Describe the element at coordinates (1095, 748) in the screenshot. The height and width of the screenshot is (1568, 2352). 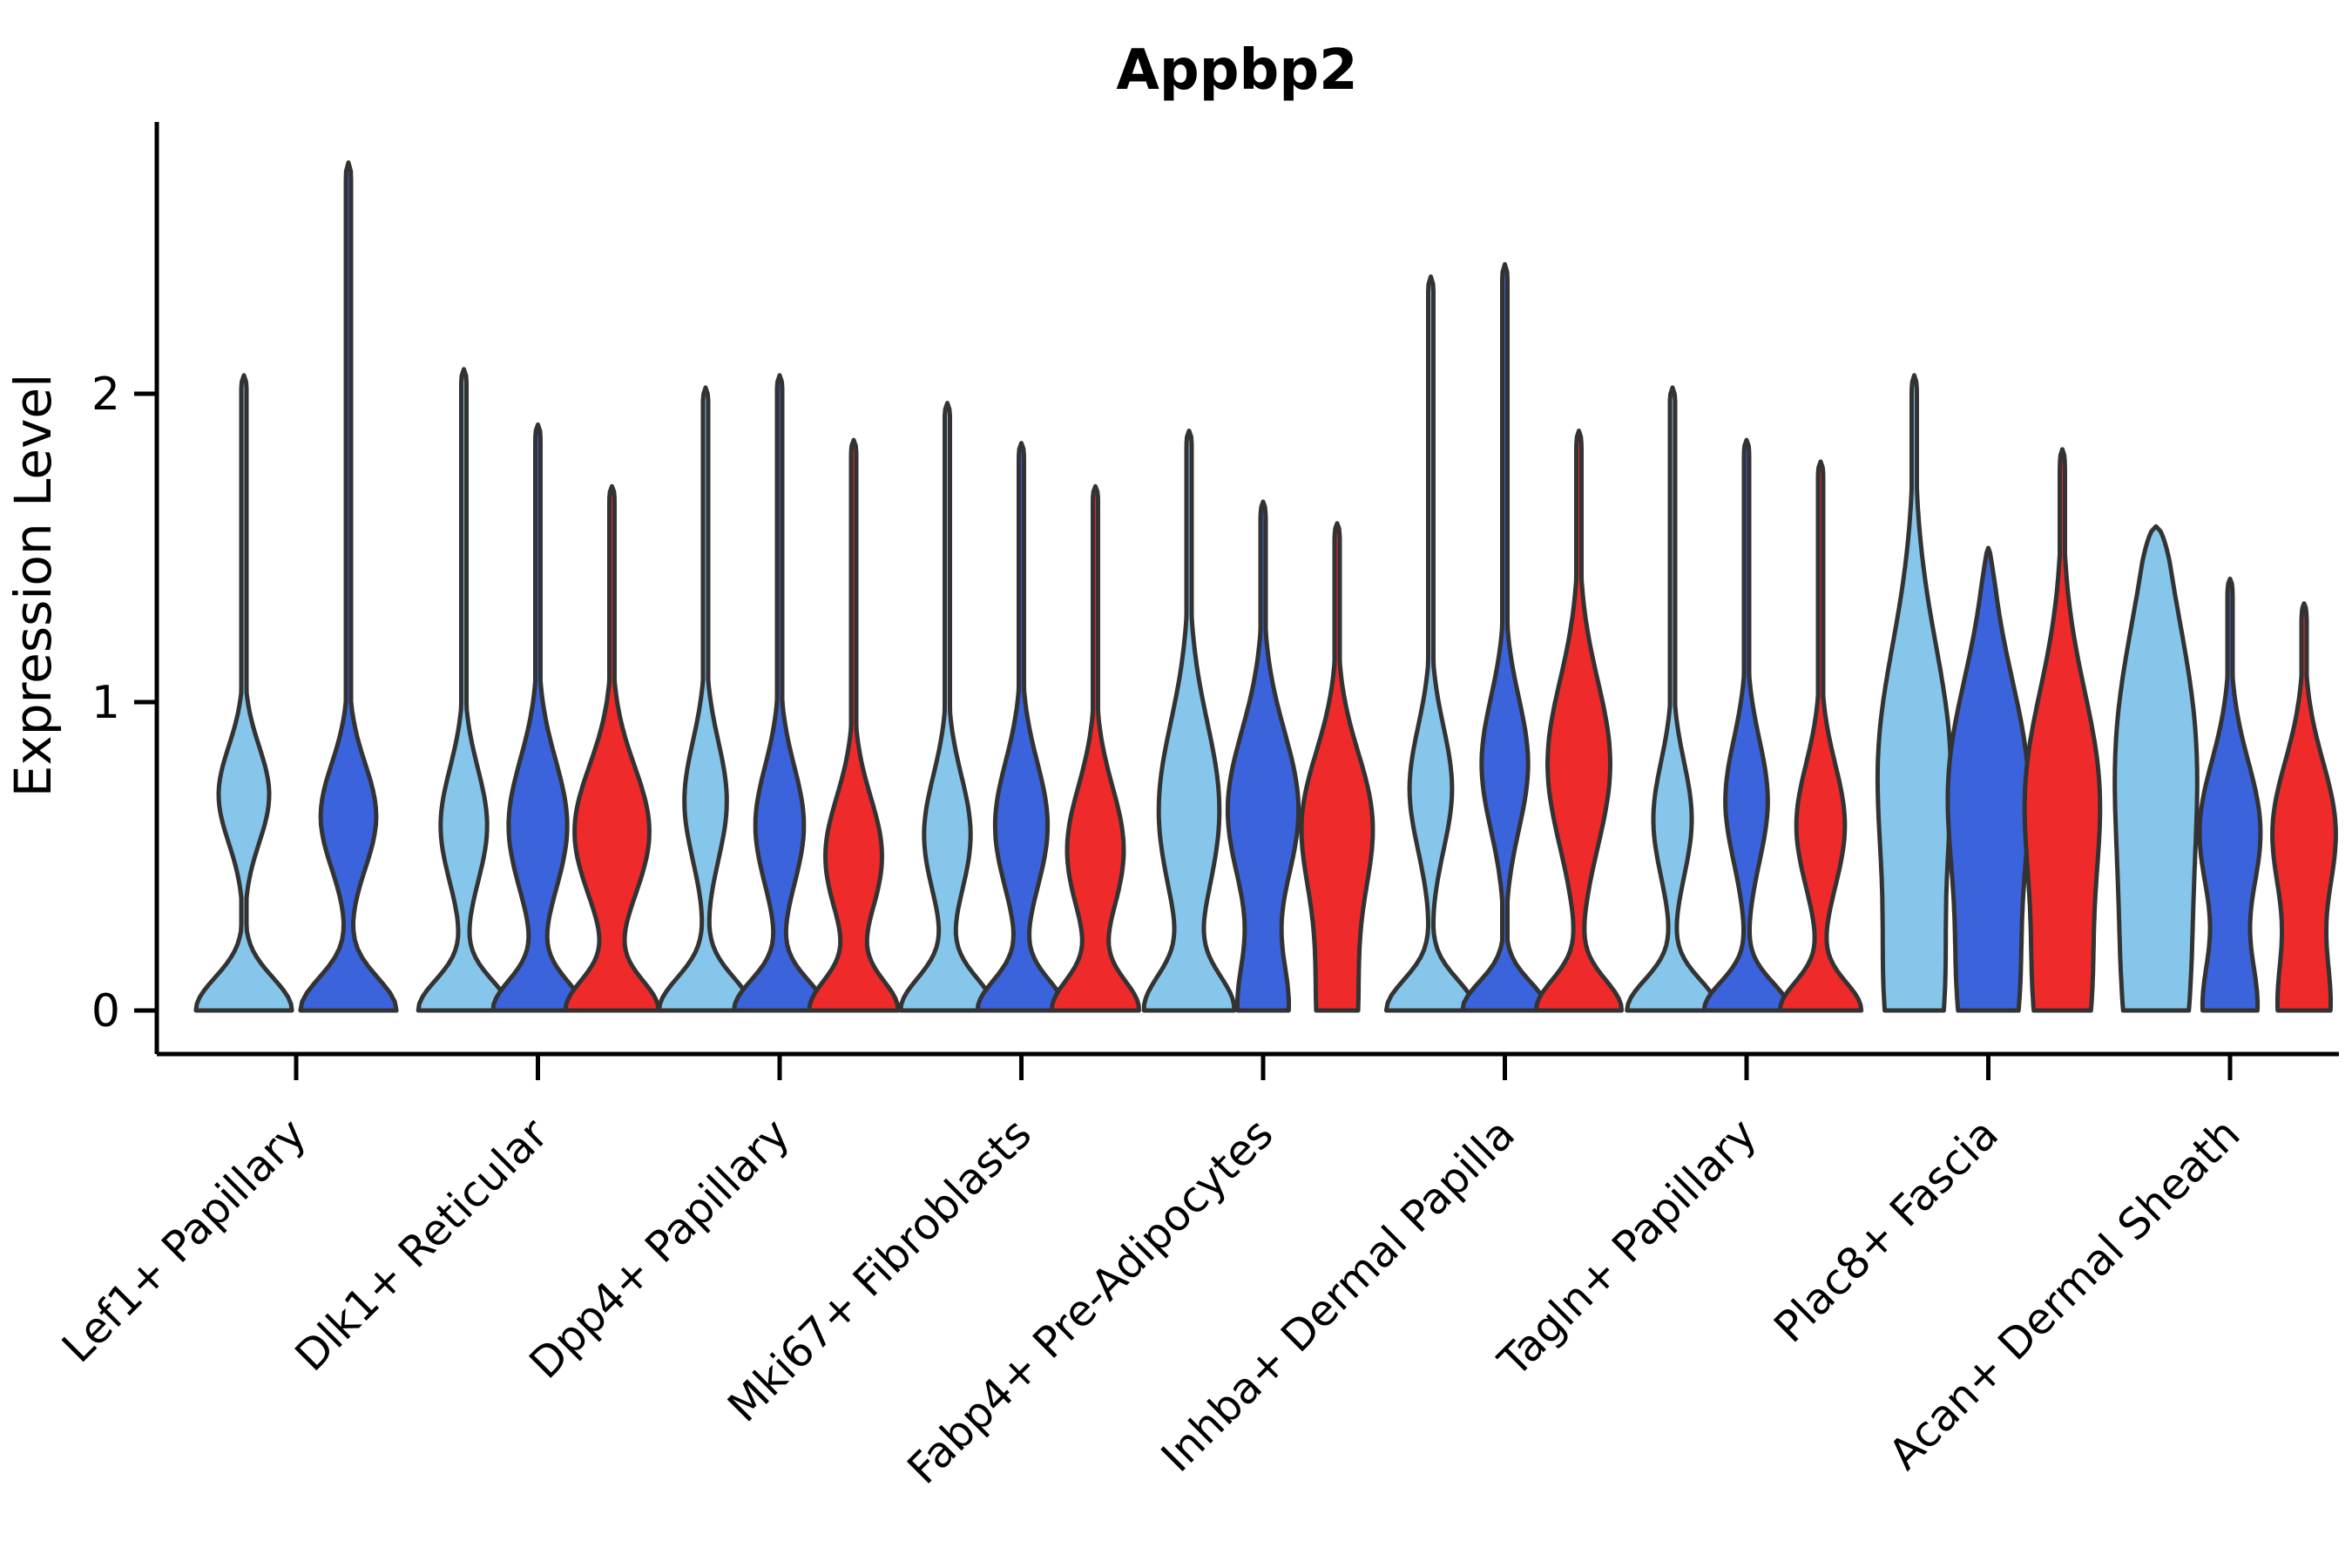
I see `violin-mki67-fibroblasts-split-red` at that location.